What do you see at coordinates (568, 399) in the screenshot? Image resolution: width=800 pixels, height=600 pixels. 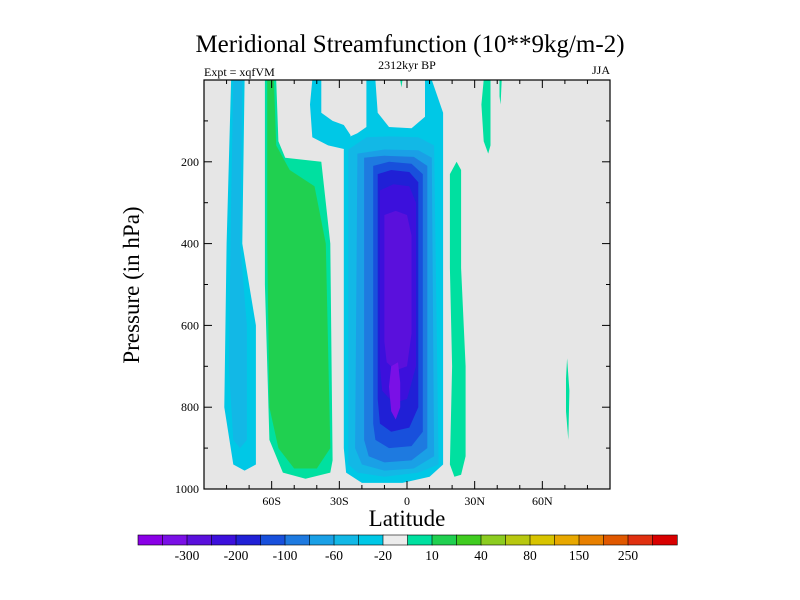 I see `contour-region-nh-high-lat-sliver` at bounding box center [568, 399].